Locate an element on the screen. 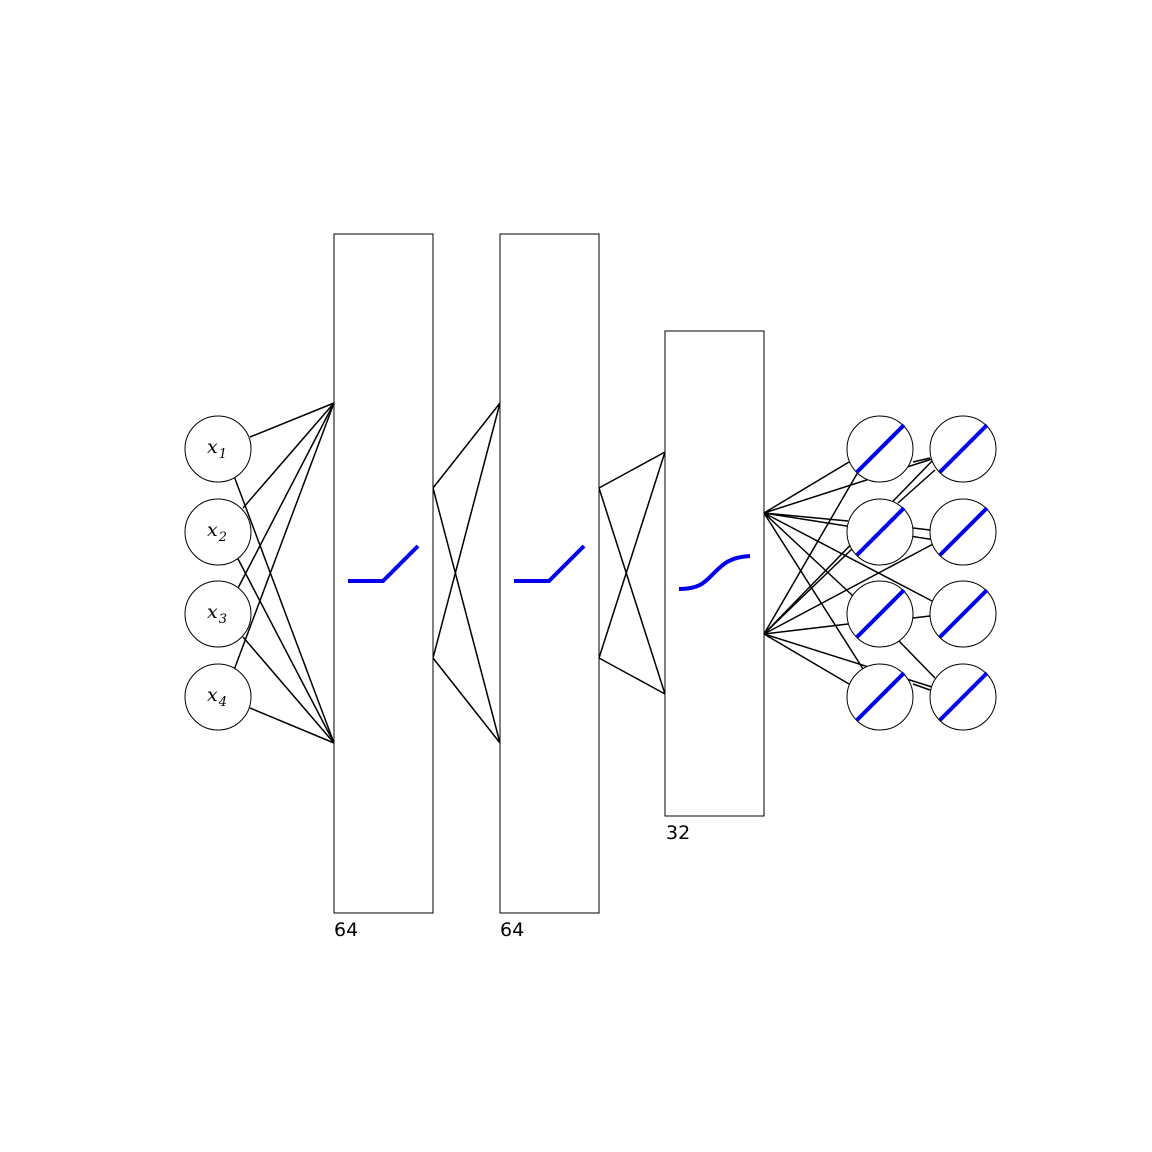 The width and height of the screenshot is (1152, 1152). svg-text: x2 is located at coordinates (217, 532).